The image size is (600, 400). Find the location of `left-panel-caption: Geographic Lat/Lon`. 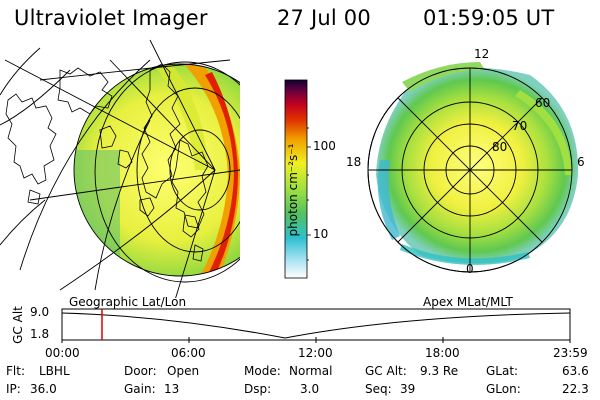

left-panel-caption: Geographic Lat/Lon is located at coordinates (128, 302).